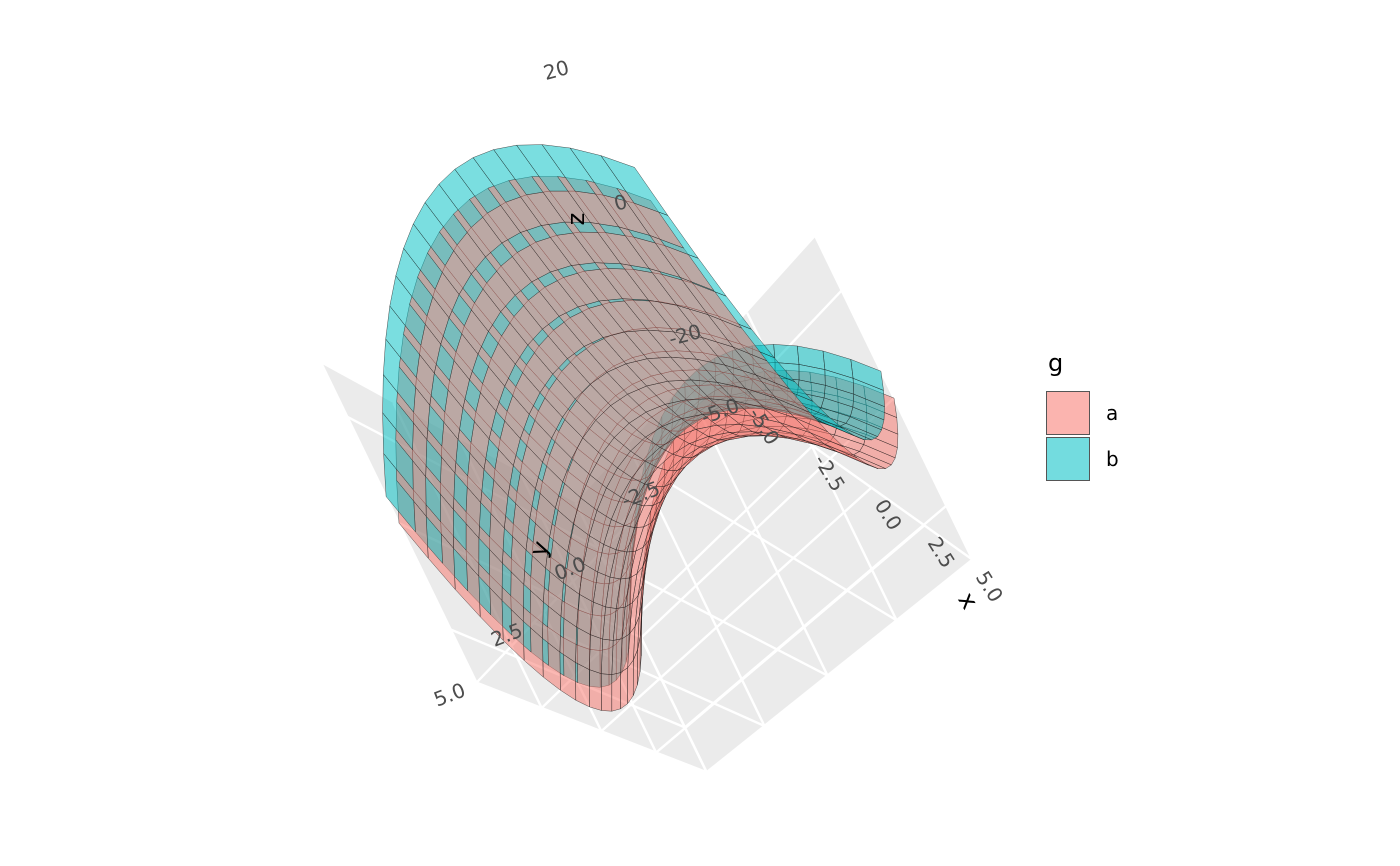 This screenshot has width=1400, height=866. I want to click on legend-title: g, so click(1056, 363).